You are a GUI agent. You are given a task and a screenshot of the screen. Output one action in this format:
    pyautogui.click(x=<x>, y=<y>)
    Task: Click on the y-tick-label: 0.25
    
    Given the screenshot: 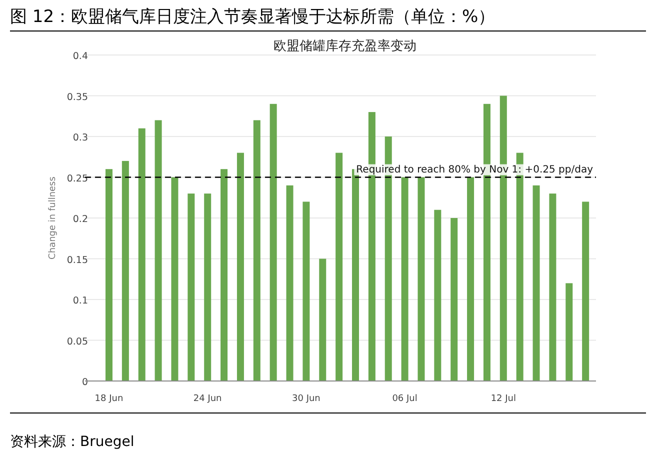 What is the action you would take?
    pyautogui.click(x=77, y=178)
    